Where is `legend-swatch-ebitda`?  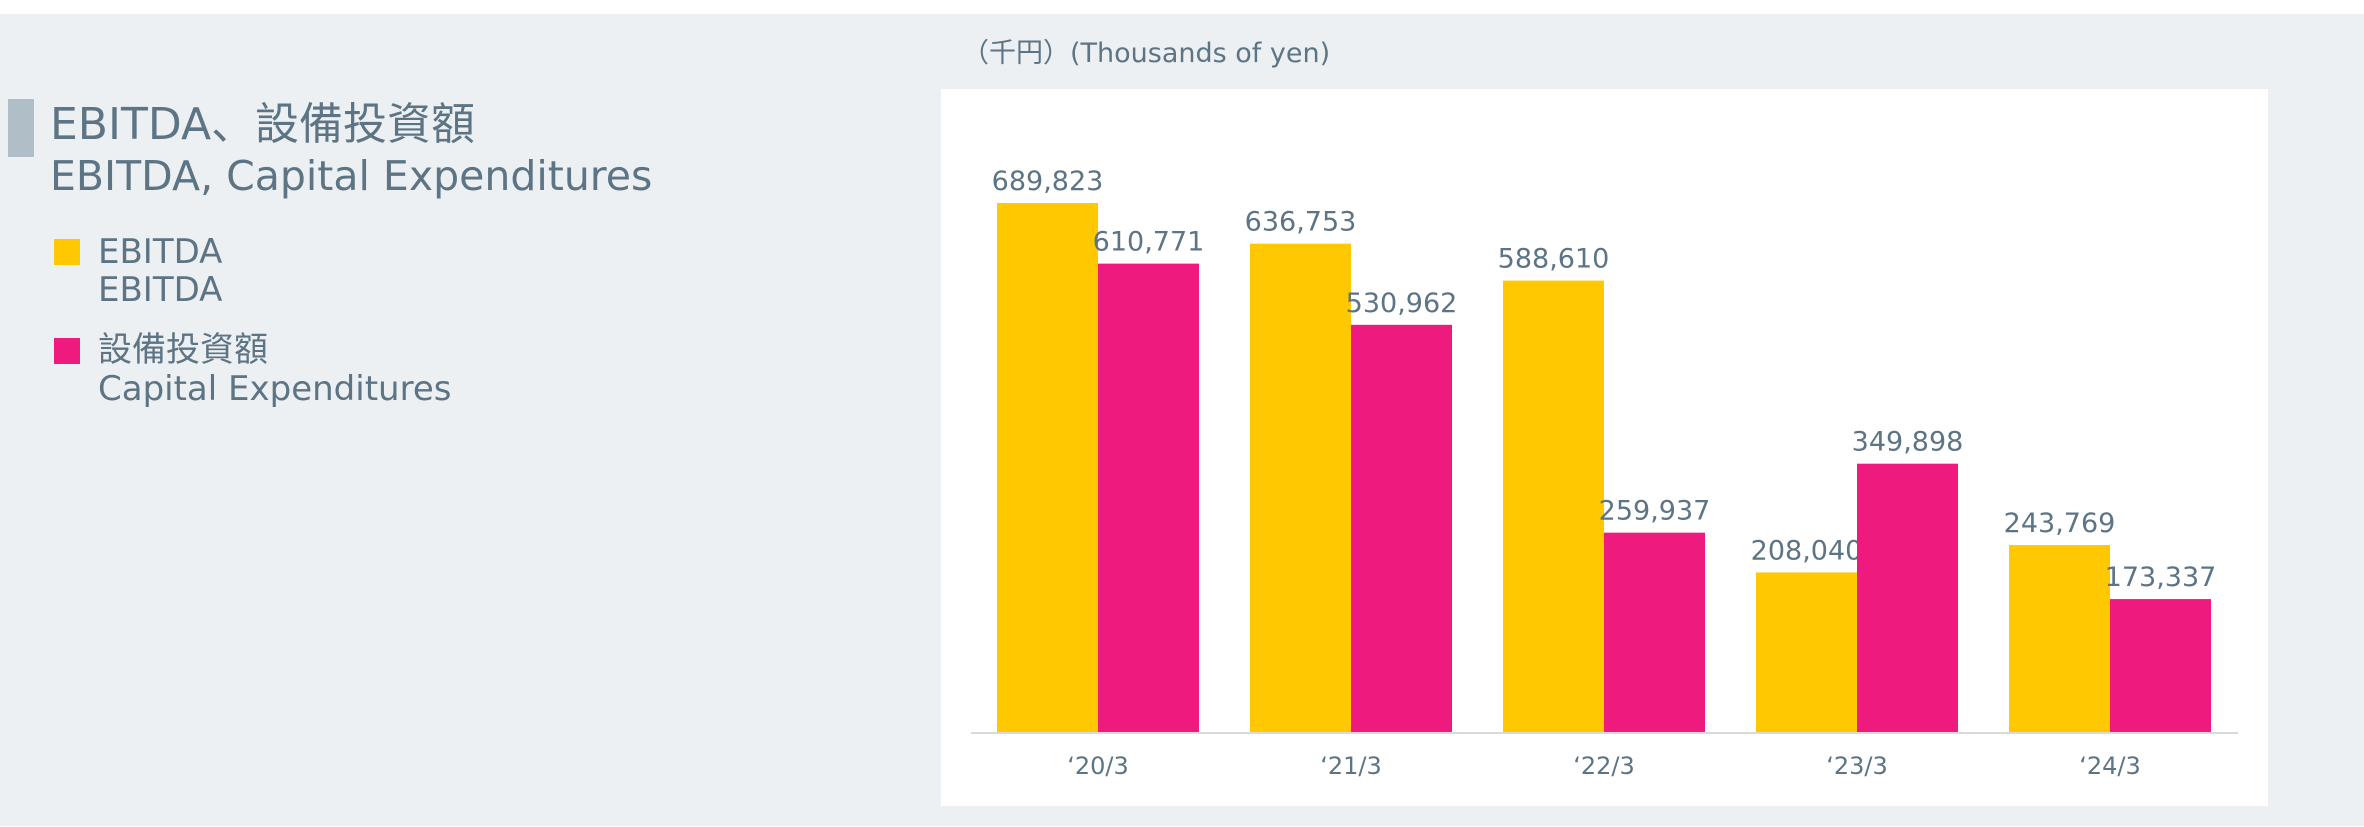
legend-swatch-ebitda is located at coordinates (67, 252).